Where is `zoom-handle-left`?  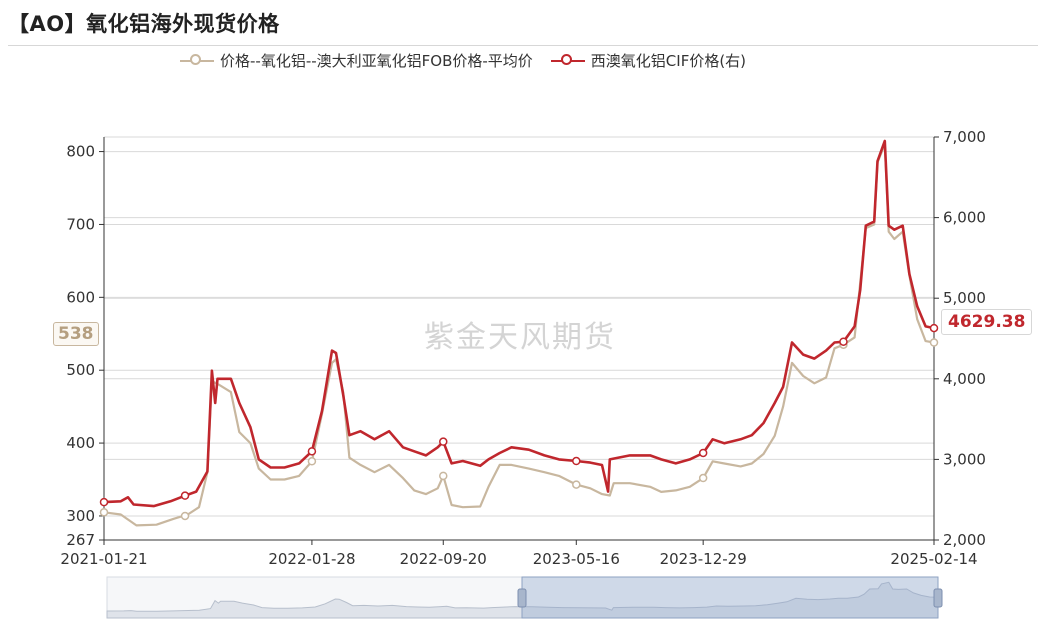
zoom-handle-left is located at coordinates (522, 598).